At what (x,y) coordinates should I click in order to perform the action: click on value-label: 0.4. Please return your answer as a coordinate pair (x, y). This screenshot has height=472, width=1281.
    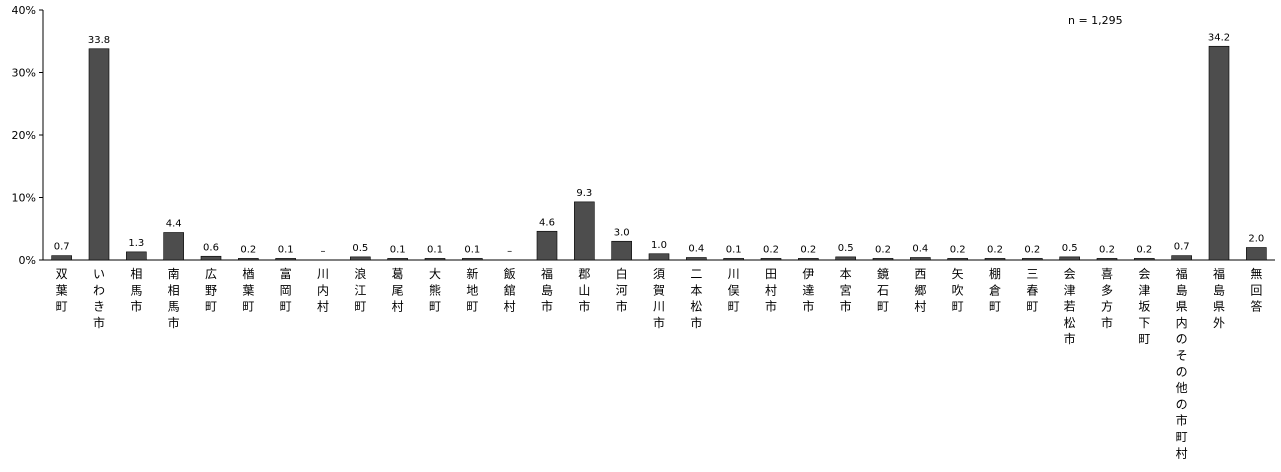
    Looking at the image, I should click on (696, 249).